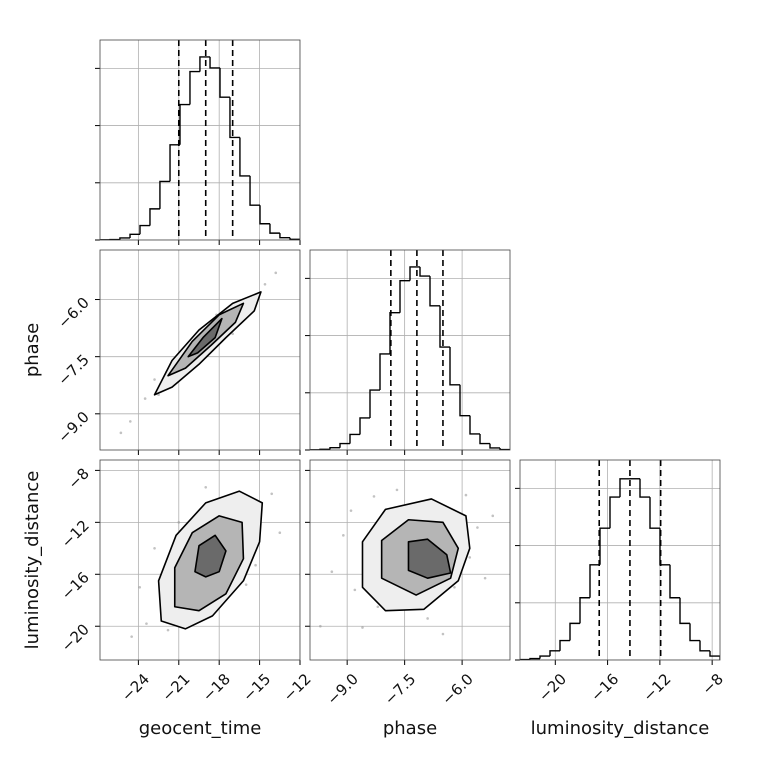  What do you see at coordinates (32, 560) in the screenshot?
I see `y-axis-label: luminosity_distance` at bounding box center [32, 560].